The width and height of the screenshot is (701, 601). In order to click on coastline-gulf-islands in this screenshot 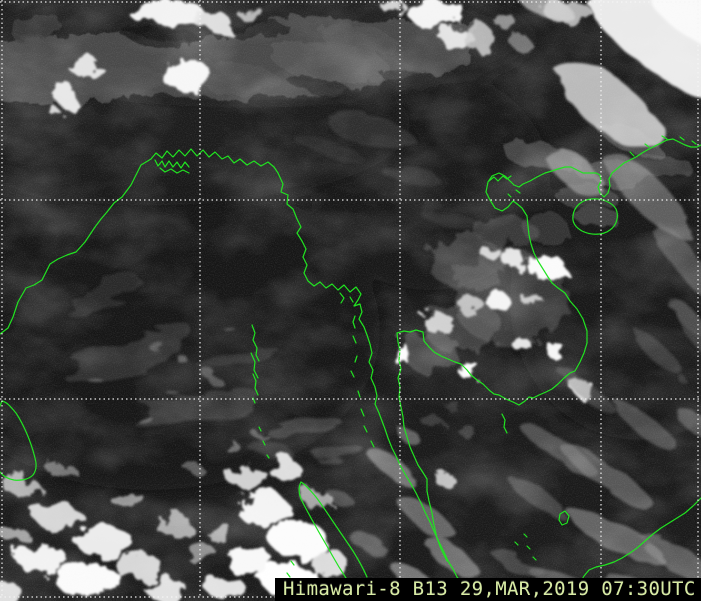, I will do `click(535, 487)`.